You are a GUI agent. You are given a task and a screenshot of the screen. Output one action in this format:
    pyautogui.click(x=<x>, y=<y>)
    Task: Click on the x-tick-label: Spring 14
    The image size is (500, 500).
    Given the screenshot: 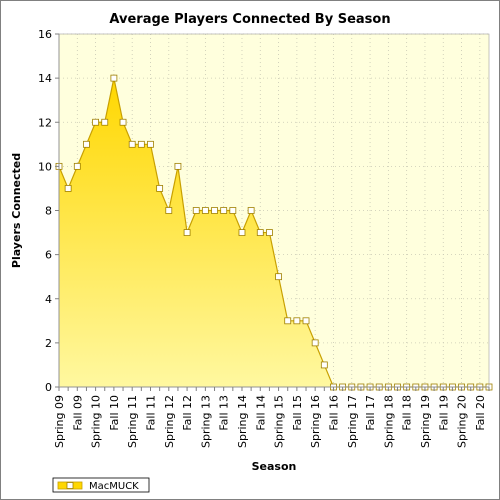 What is the action you would take?
    pyautogui.click(x=242, y=421)
    